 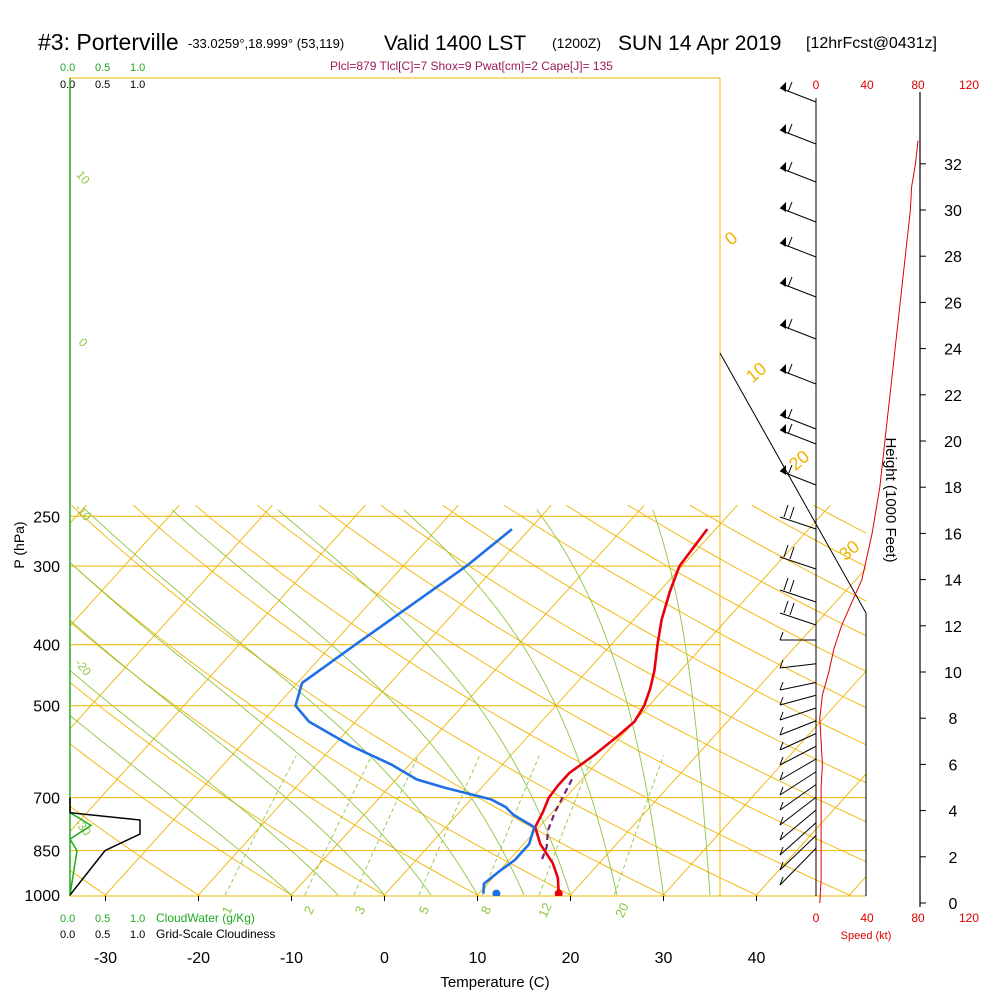 I want to click on bottom-black-tick-0: 0.0, so click(x=67, y=935).